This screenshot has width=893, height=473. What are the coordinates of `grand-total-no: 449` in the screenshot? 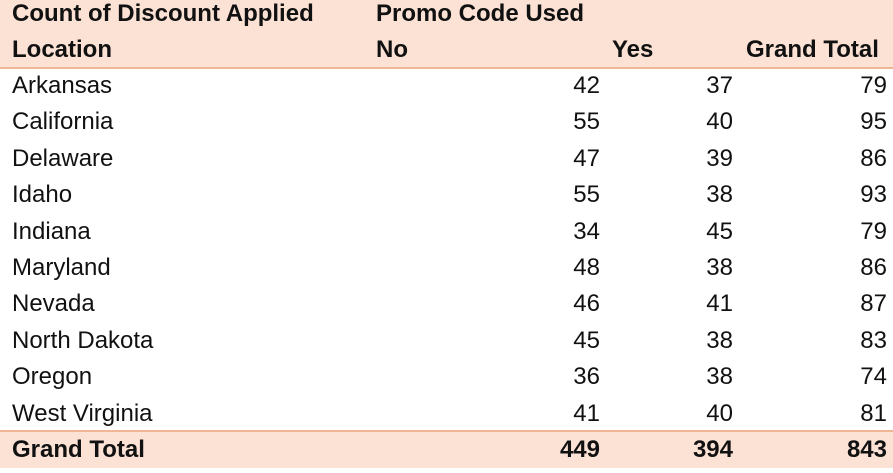 It's located at (579, 449).